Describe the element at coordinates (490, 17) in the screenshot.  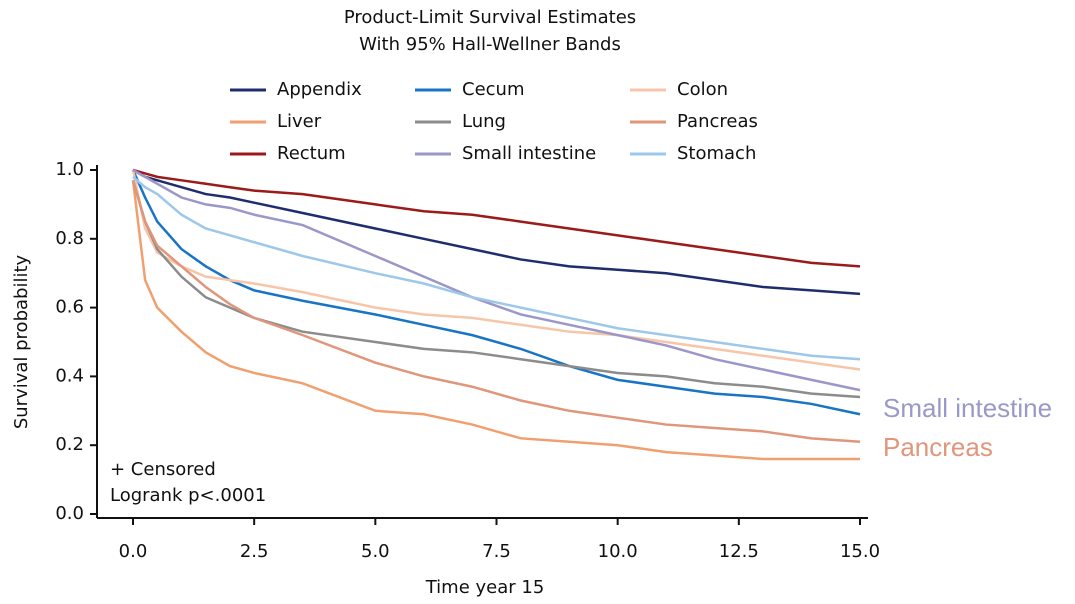
I see `chart-title: Product-Limit Survival Estimates` at that location.